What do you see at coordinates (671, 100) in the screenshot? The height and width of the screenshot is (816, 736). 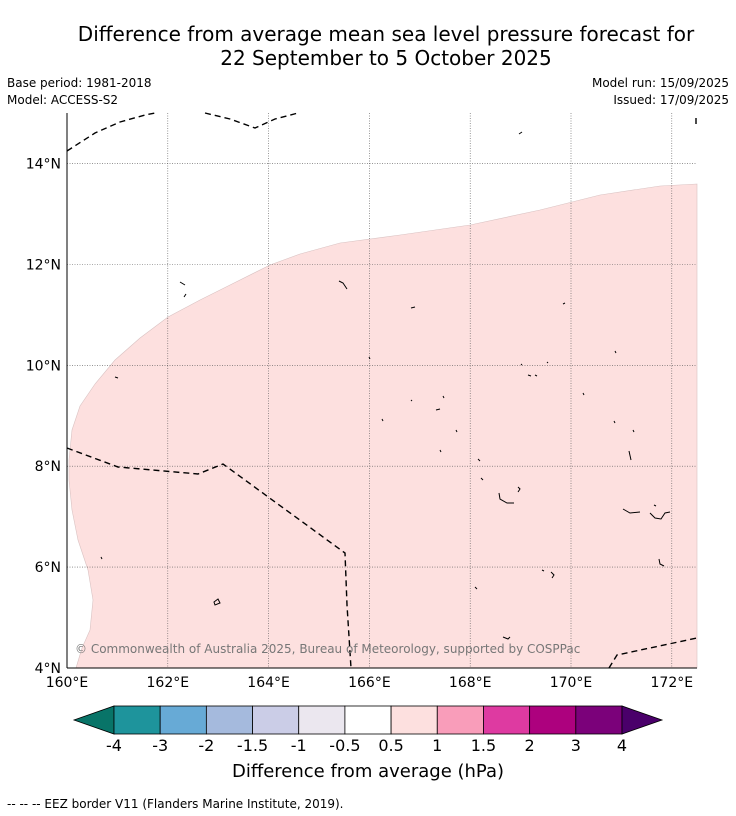 I see `issued-label: Issued: 17/09/2025` at bounding box center [671, 100].